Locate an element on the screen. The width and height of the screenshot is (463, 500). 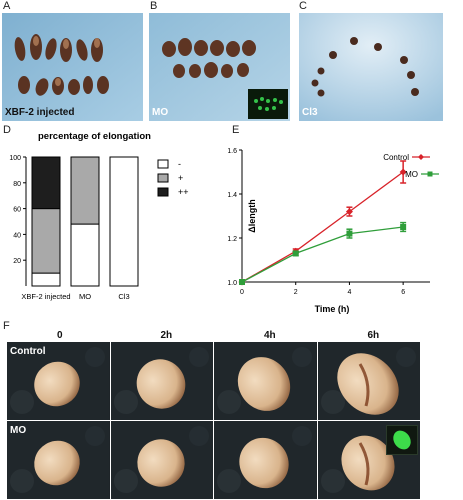
panel-c-photo: Cl3 is located at coordinates (371, 67).